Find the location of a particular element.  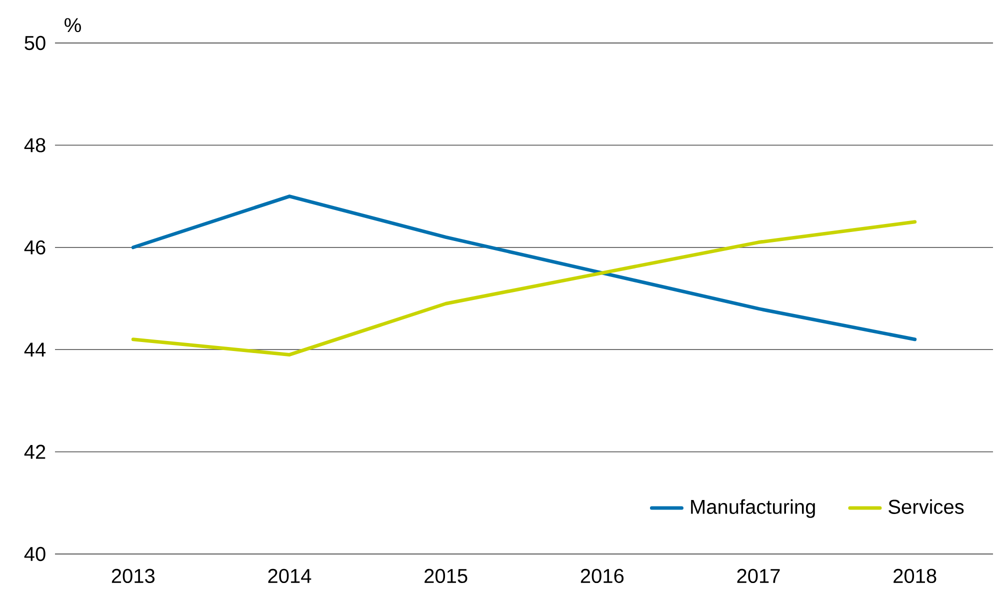

y-tick-label: 48 is located at coordinates (35, 145).